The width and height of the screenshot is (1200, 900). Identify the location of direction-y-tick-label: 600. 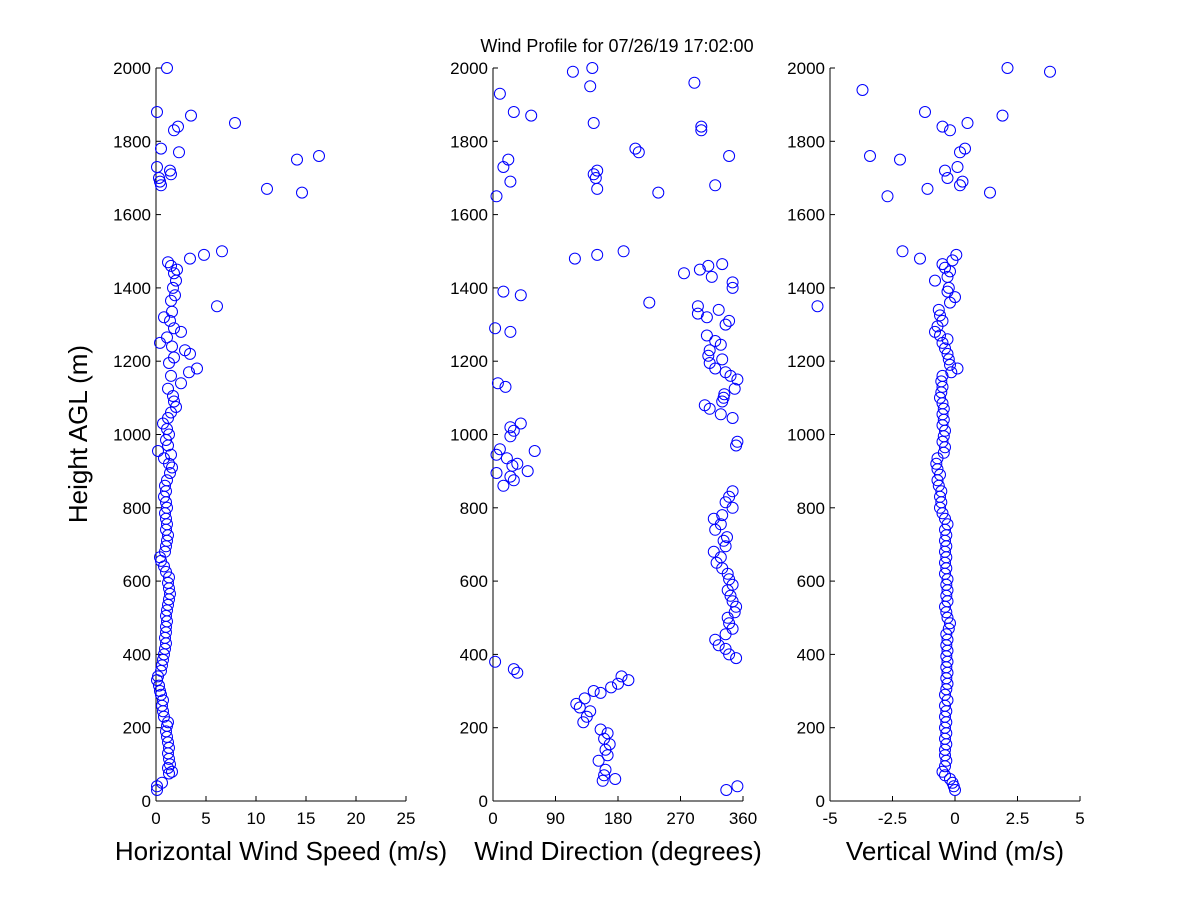
(474, 581).